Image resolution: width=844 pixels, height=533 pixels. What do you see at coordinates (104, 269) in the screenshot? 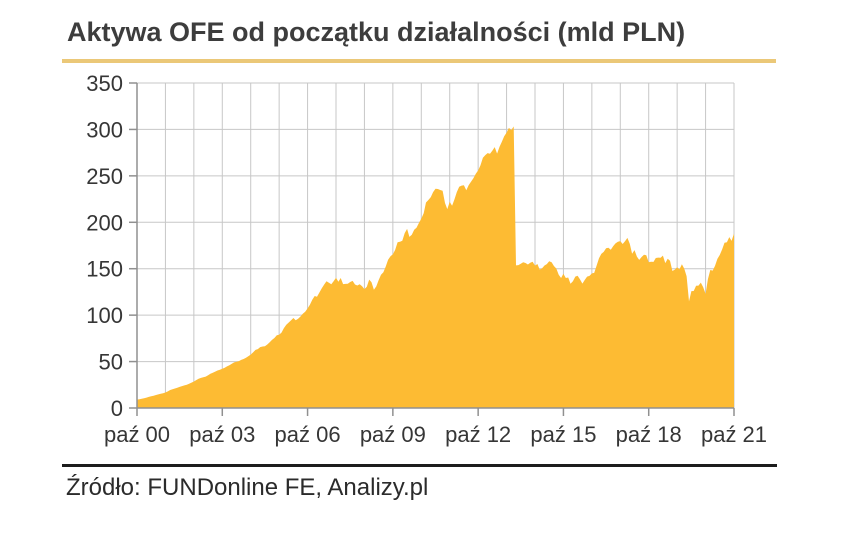
I see `y-axis-tick-label: 150` at bounding box center [104, 269].